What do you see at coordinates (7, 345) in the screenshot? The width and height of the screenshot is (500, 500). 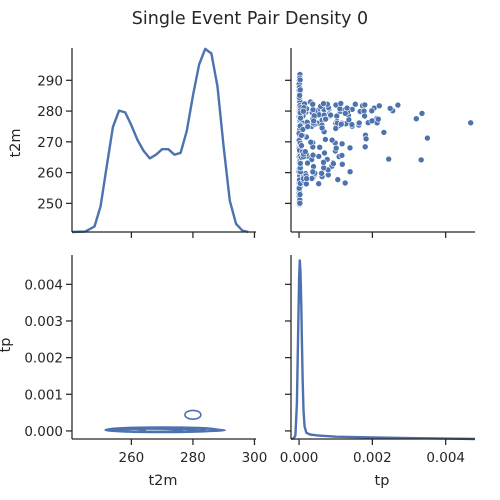 I see `y-axis-label-tp: tp` at bounding box center [7, 345].